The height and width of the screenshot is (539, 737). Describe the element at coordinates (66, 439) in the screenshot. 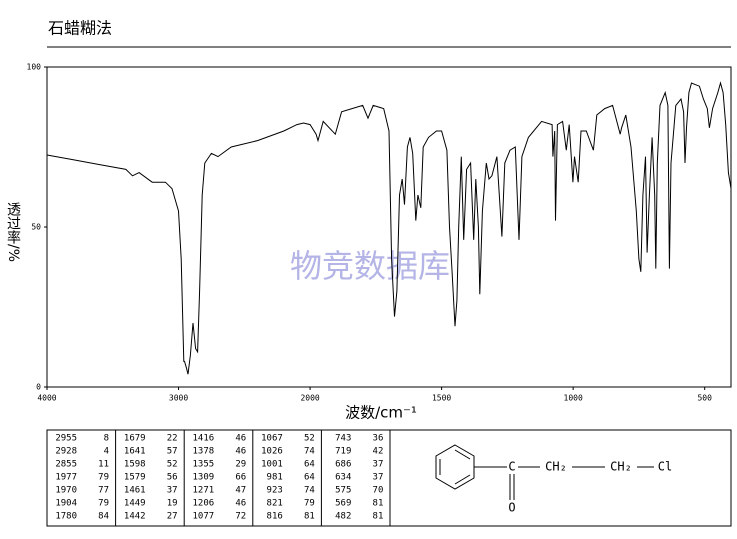

I see `peak-wavenumber: 2955` at that location.